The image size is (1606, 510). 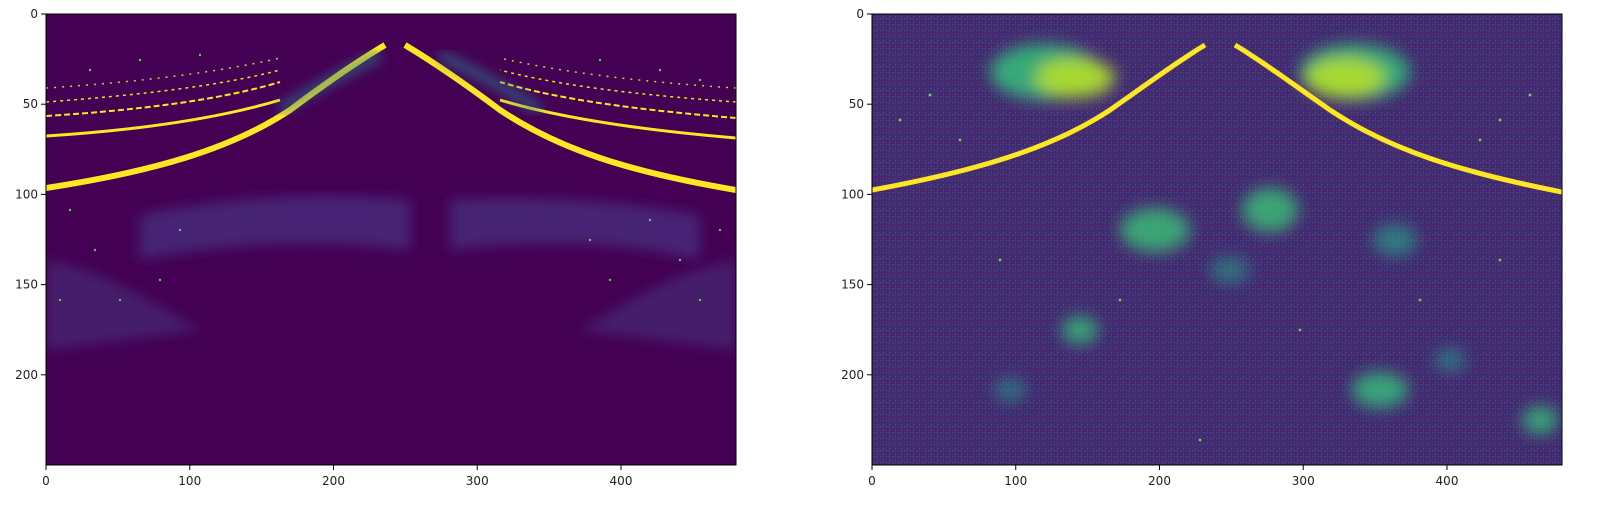 What do you see at coordinates (856, 104) in the screenshot?
I see `right-y-tick-label: 50` at bounding box center [856, 104].